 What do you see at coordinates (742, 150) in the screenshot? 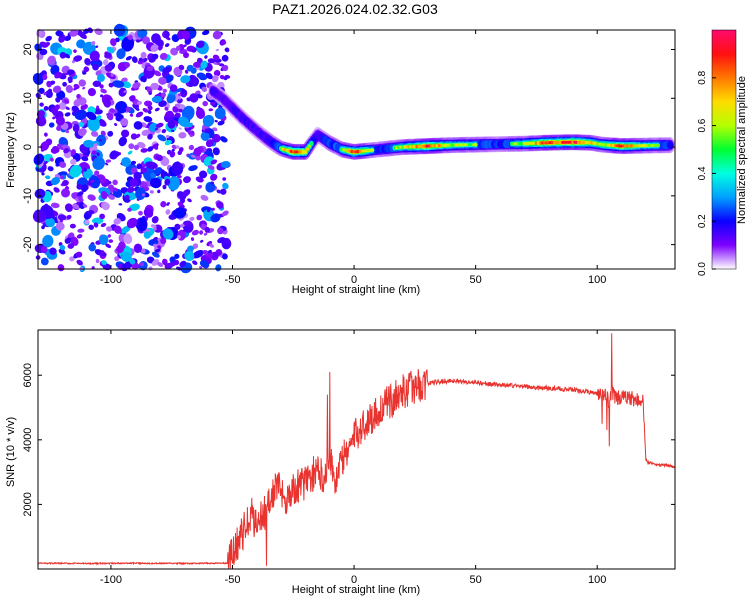
I see `colorbar-label: Normalized spectral amplitude` at bounding box center [742, 150].